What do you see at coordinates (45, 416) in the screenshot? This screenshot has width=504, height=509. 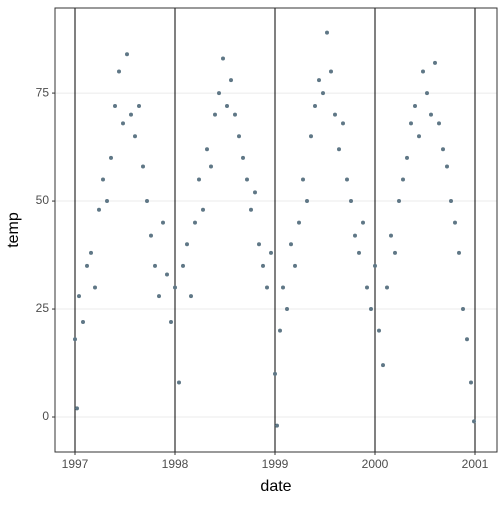 I see `y-tick-label: 0` at bounding box center [45, 416].